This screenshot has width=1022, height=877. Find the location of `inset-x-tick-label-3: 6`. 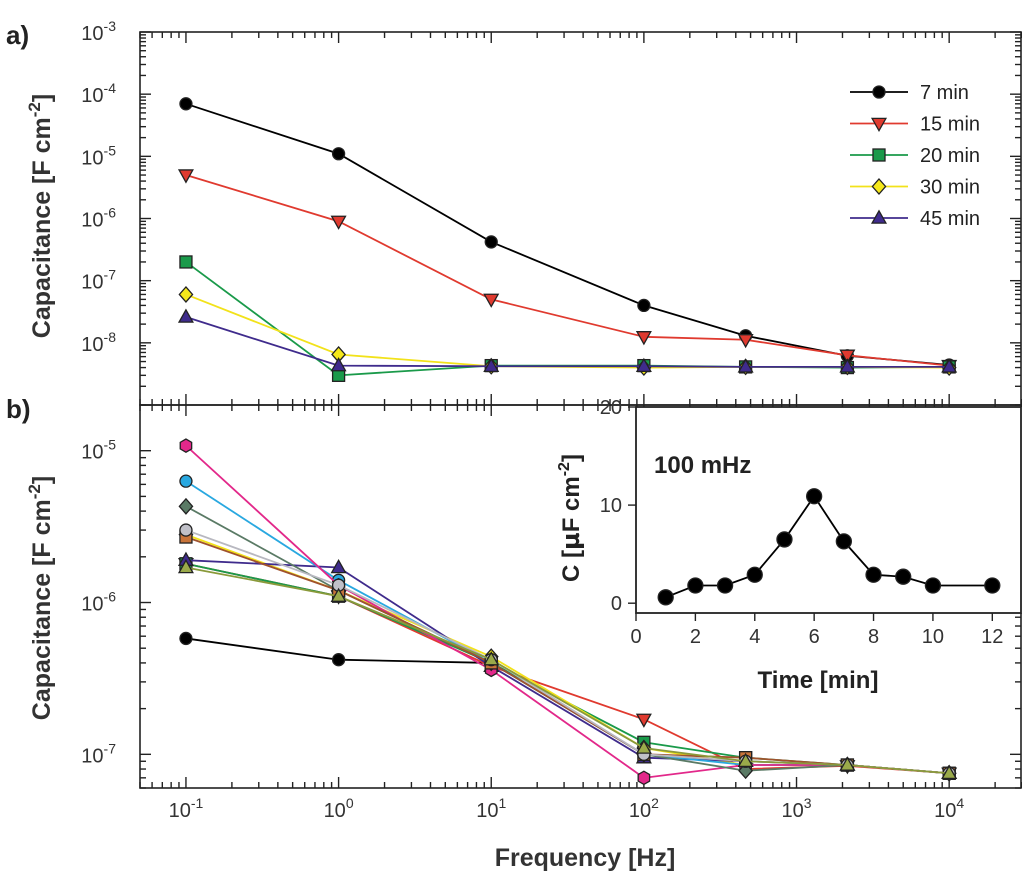

inset-x-tick-label-3: 6 is located at coordinates (814, 637).